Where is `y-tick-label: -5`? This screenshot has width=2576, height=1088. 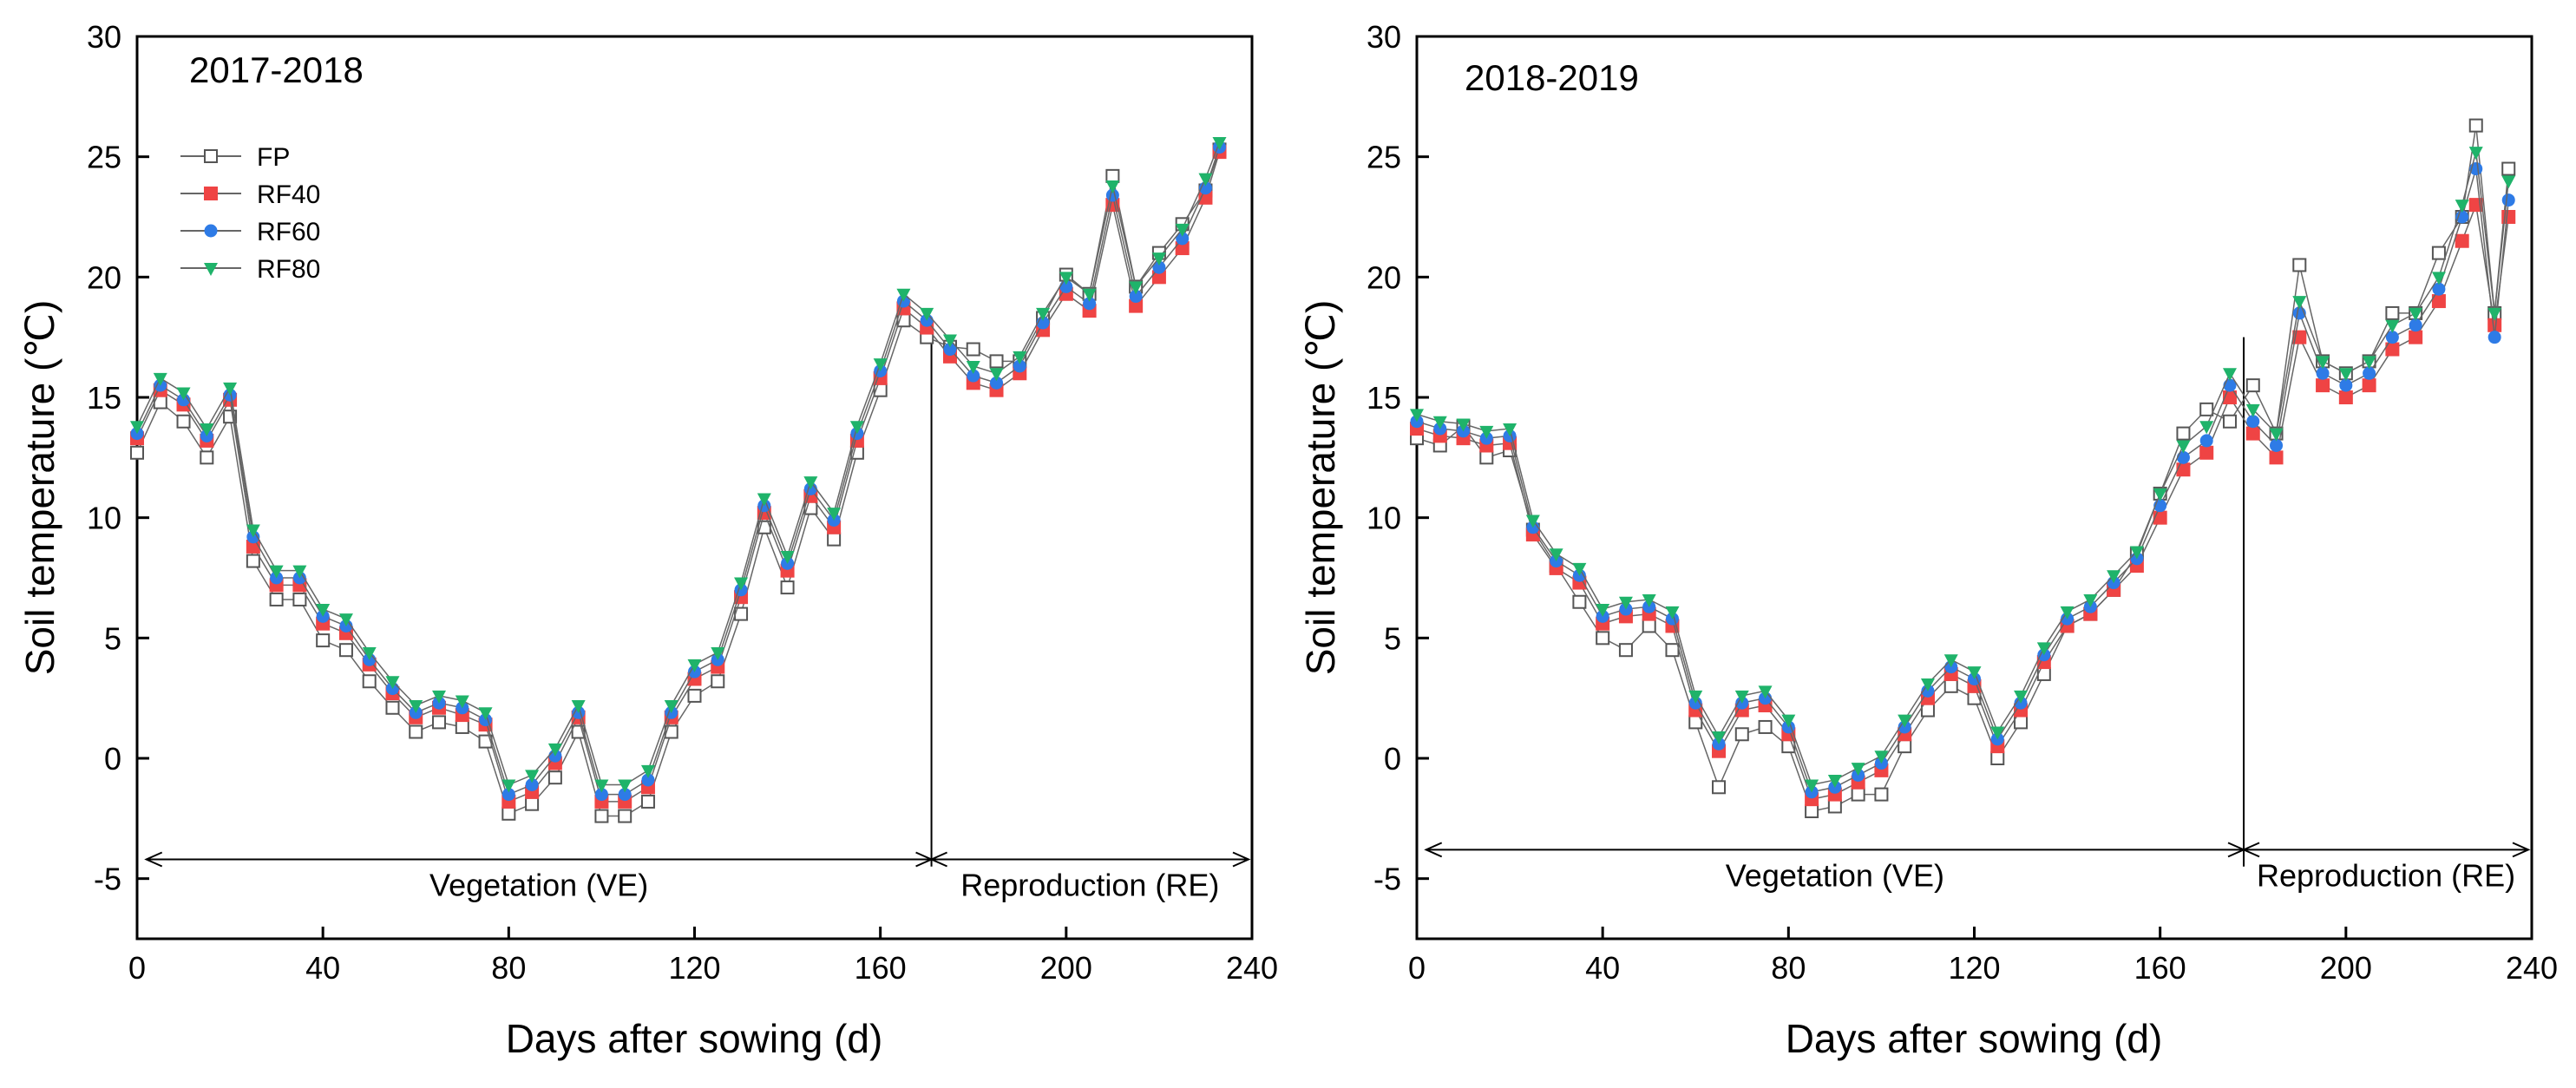
y-tick-label: -5 is located at coordinates (107, 879).